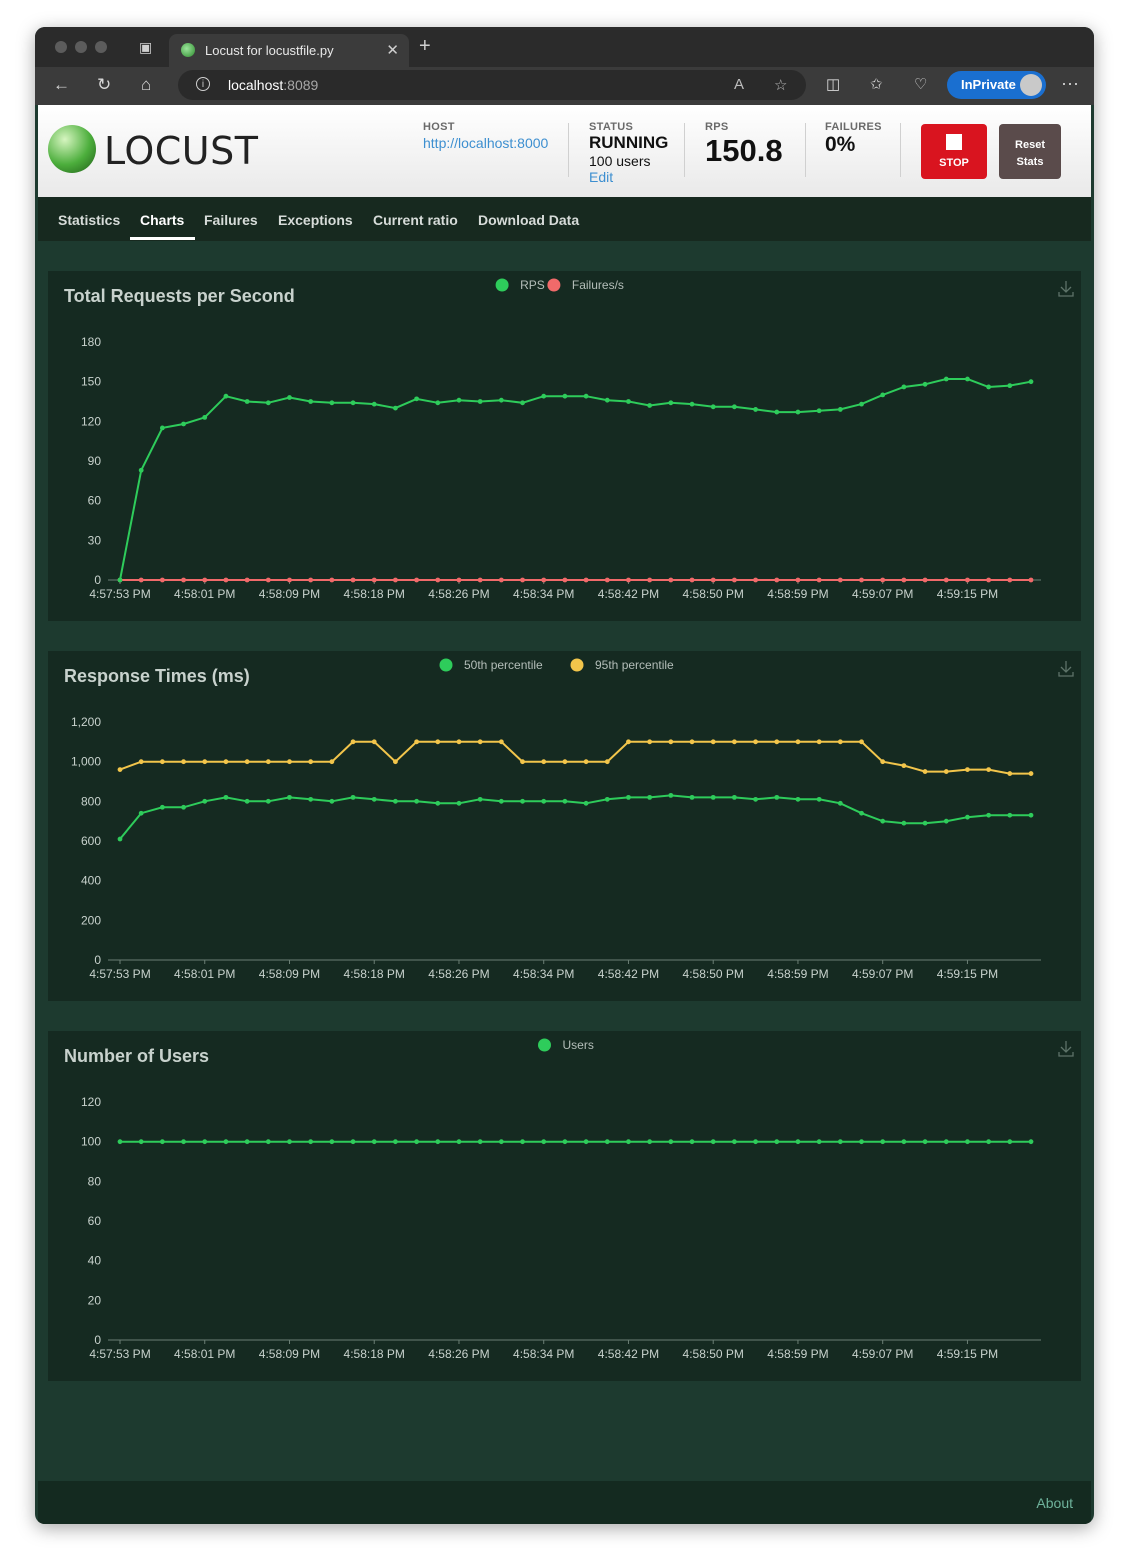  Describe the element at coordinates (89, 220) in the screenshot. I see `tab-statistics: Statistics` at that location.